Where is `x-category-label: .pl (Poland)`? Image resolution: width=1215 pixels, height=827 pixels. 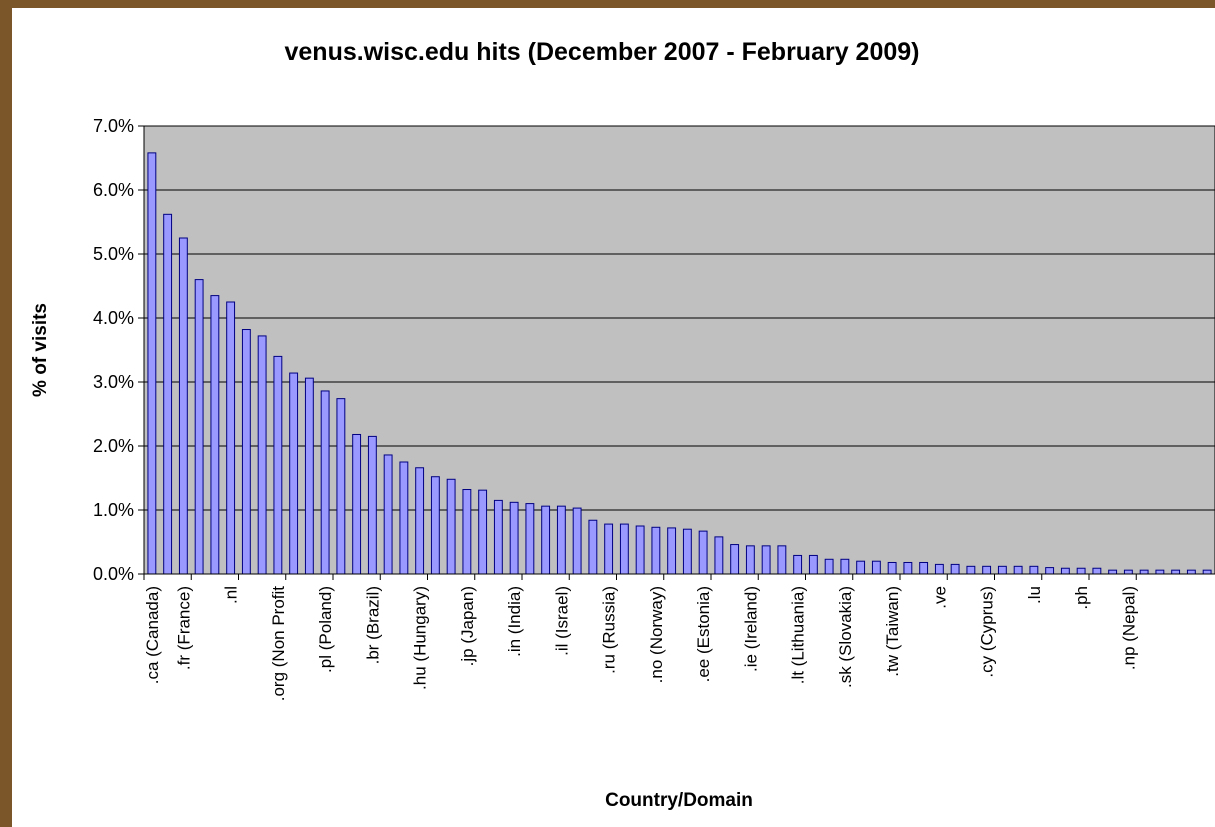 x-category-label: .pl (Poland) is located at coordinates (325, 629).